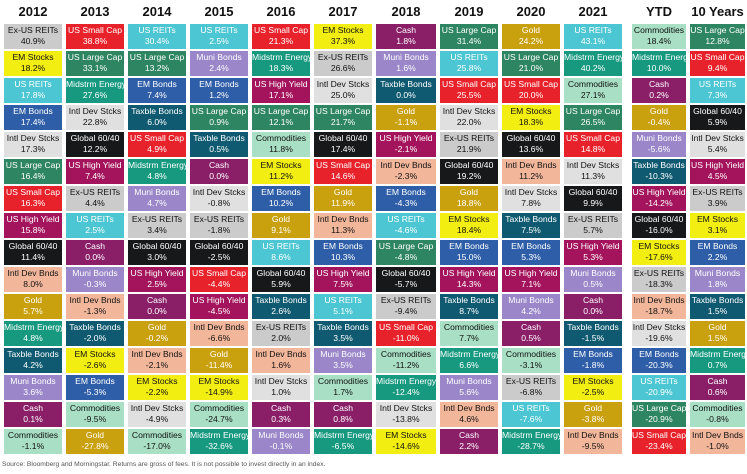 This screenshot has width=747, height=474. I want to click on return-value: -20.3%, so click(659, 365).